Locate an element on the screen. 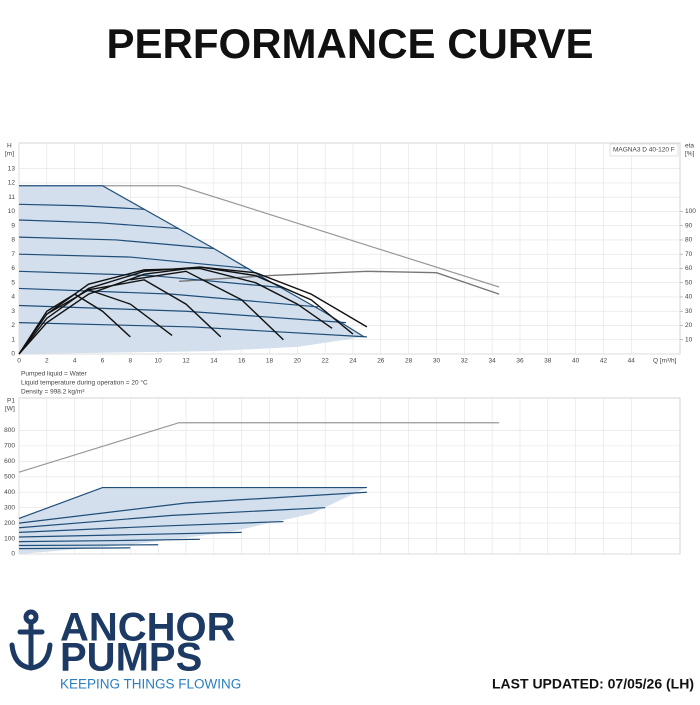 This screenshot has width=700, height=705. y-axis-label: H is located at coordinates (9, 146).